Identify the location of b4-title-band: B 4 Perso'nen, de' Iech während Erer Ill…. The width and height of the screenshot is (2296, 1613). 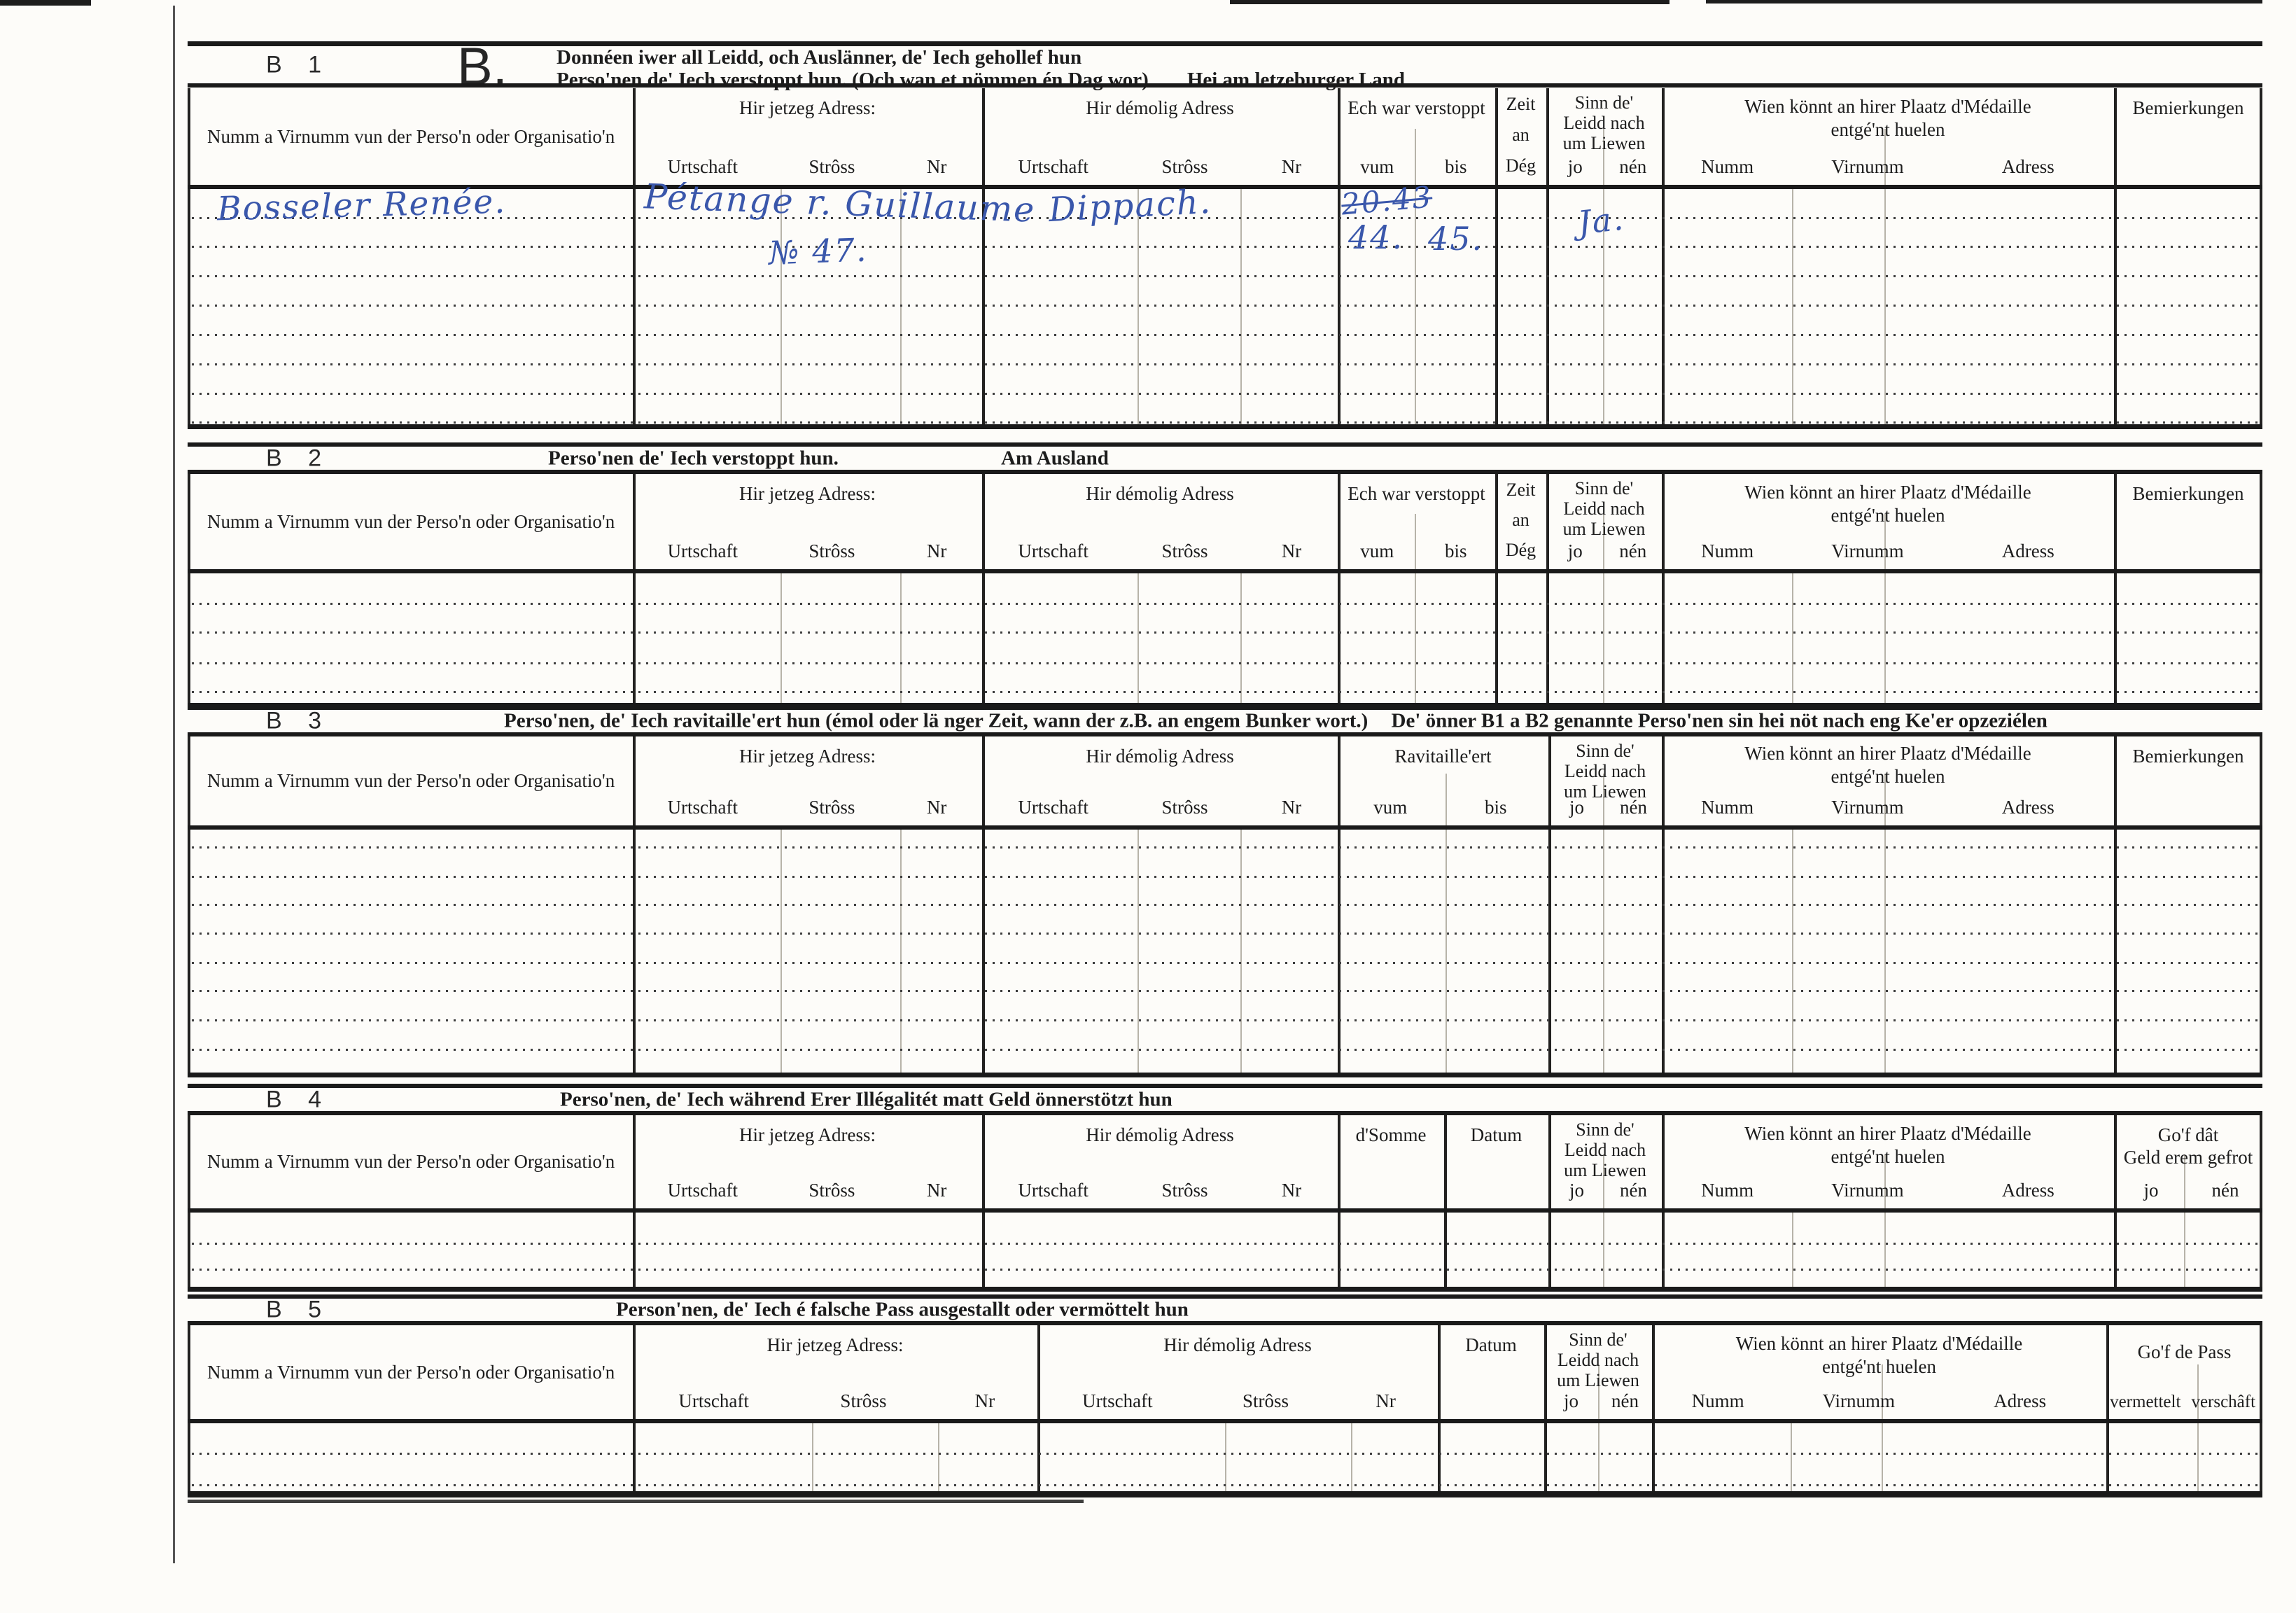
(1225, 1099).